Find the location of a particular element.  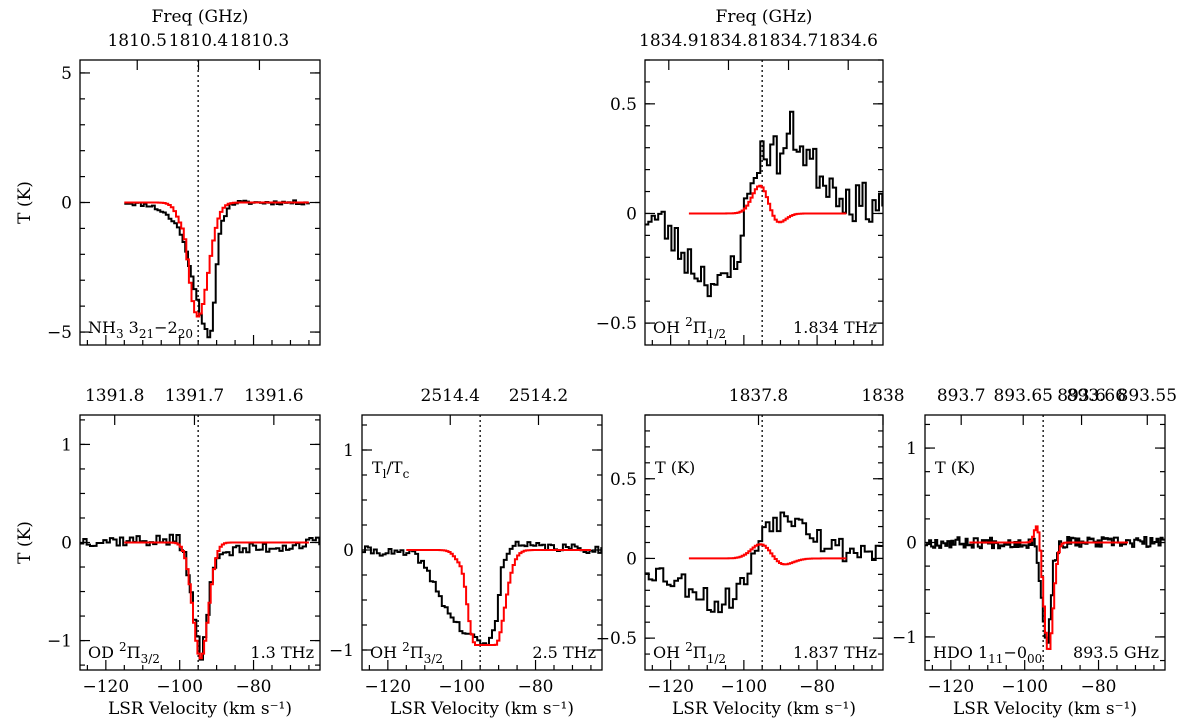

freq-tick-label: 1837.8 is located at coordinates (758, 396).